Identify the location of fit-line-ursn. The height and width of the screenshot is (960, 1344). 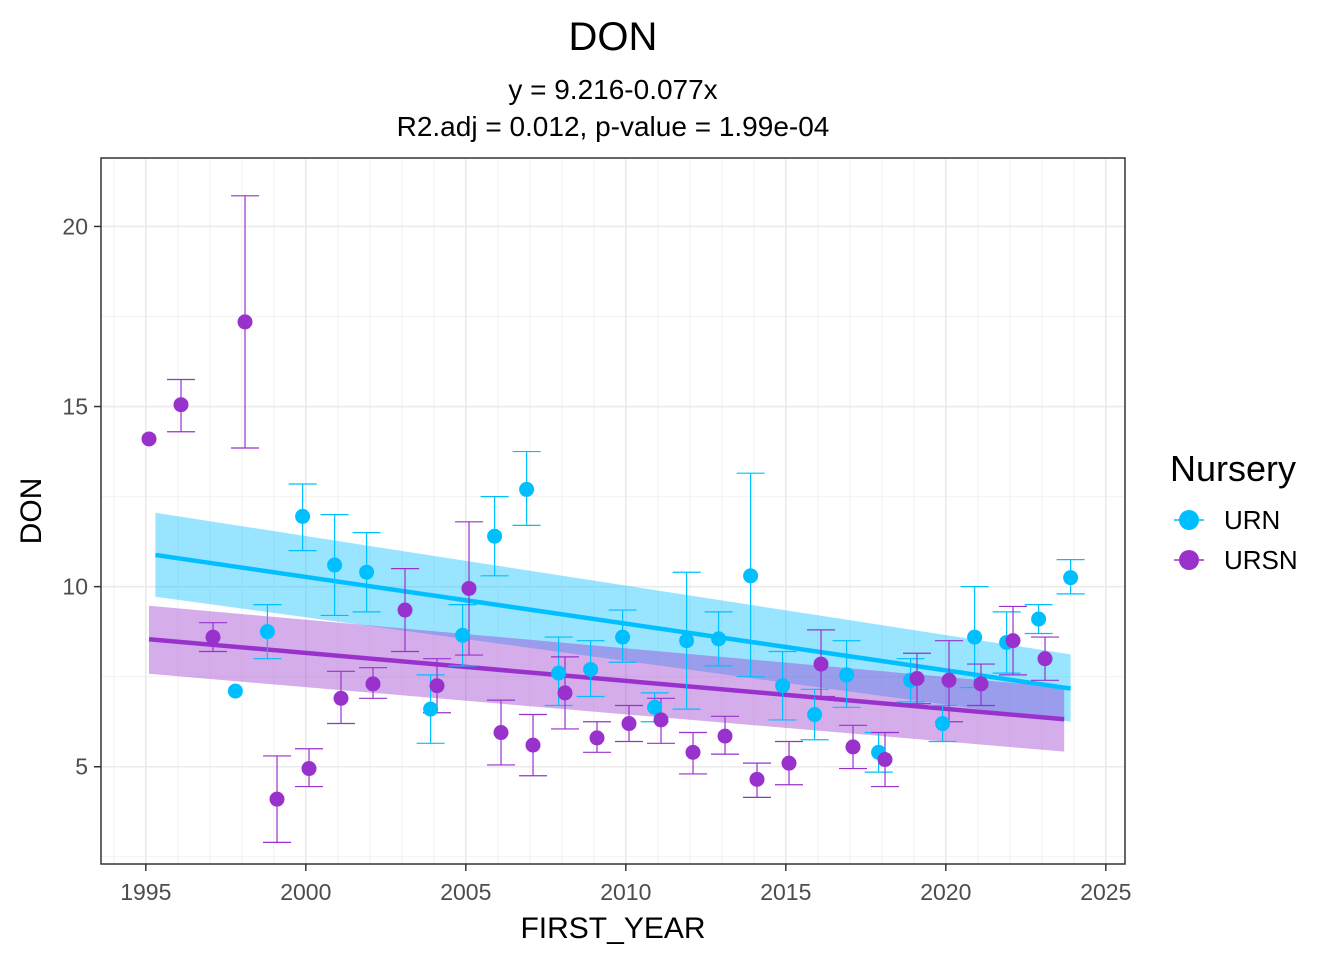
(606, 679).